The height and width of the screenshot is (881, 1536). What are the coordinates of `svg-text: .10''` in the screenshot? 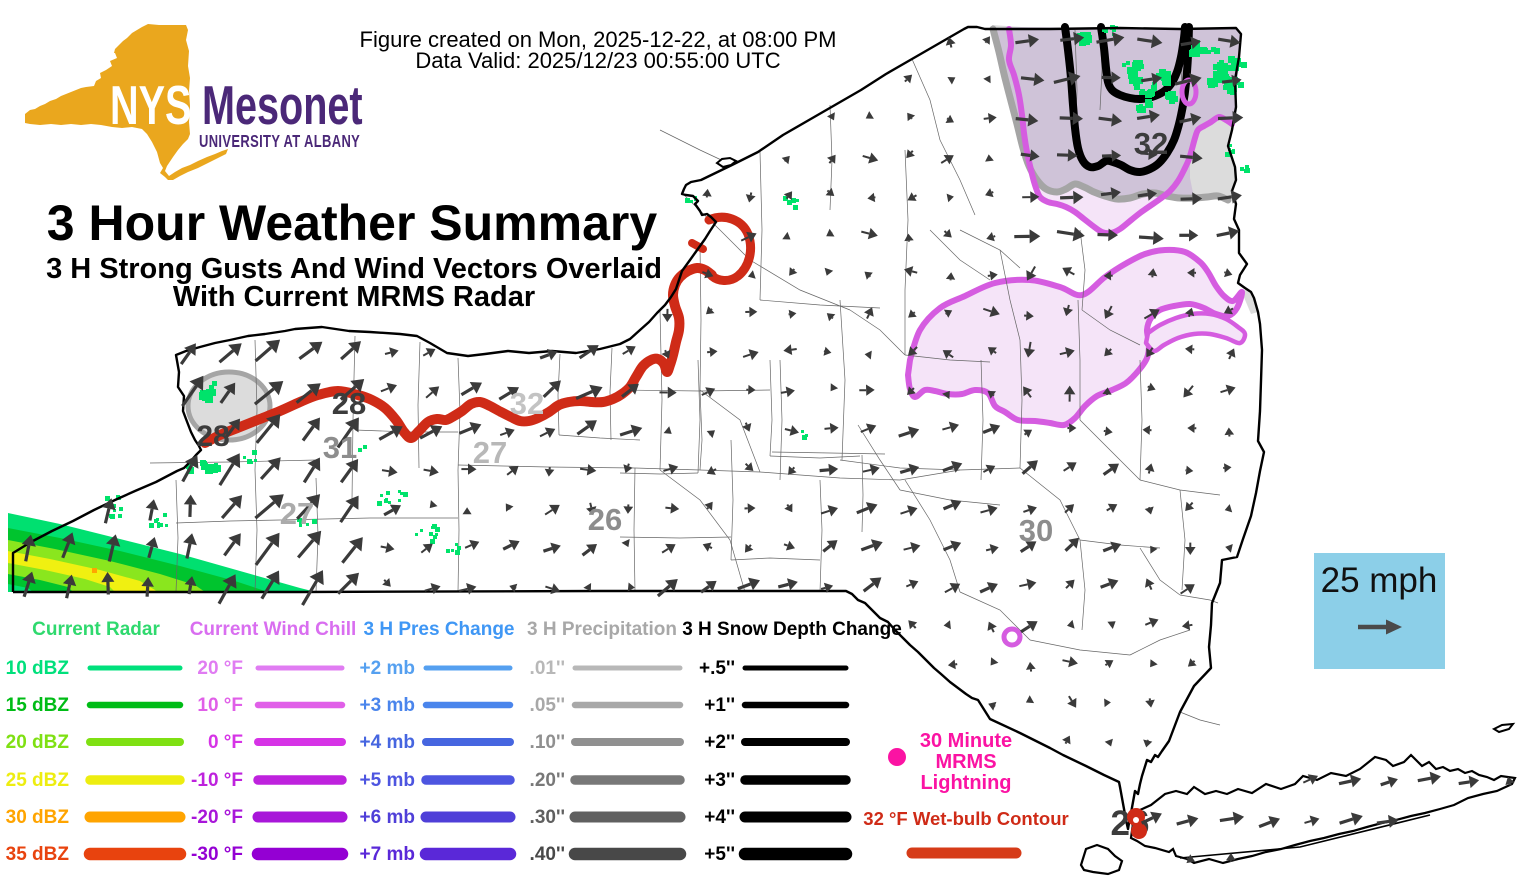 It's located at (547, 742).